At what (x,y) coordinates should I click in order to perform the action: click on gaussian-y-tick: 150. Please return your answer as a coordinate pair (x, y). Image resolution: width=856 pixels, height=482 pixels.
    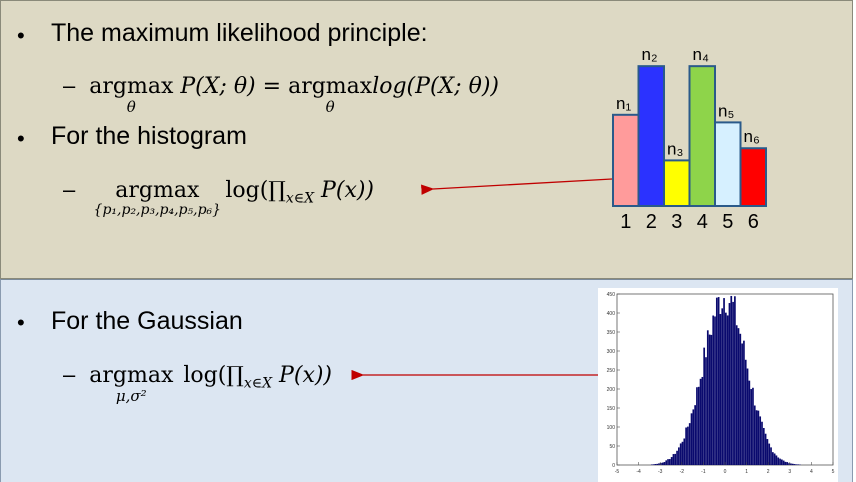
    Looking at the image, I should click on (611, 409).